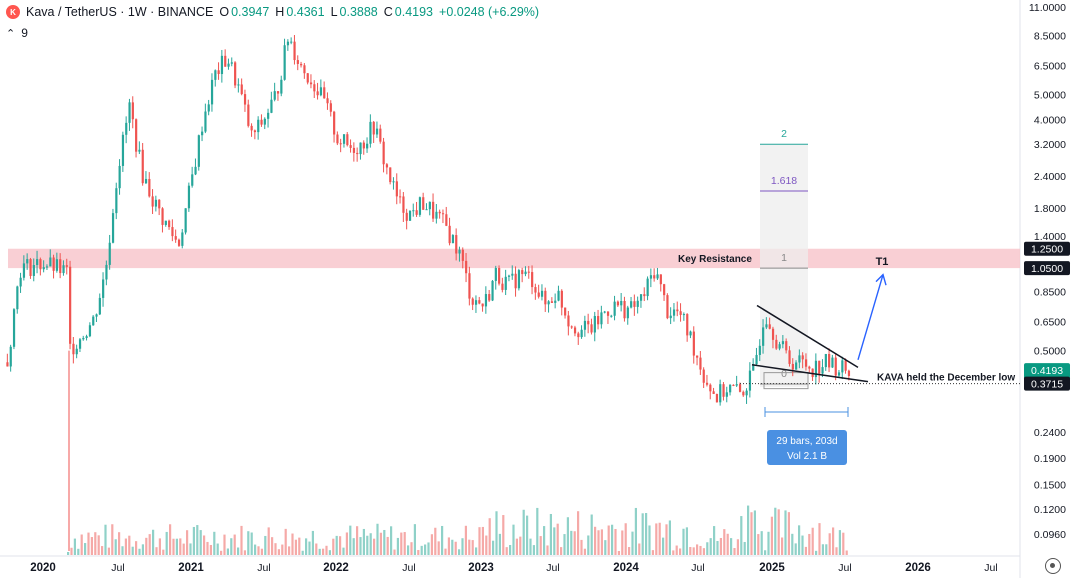 The height and width of the screenshot is (578, 1080). Describe the element at coordinates (120, 12) in the screenshot. I see `symbol-title: Kava / TetherUS · 1W · BINANCE` at that location.